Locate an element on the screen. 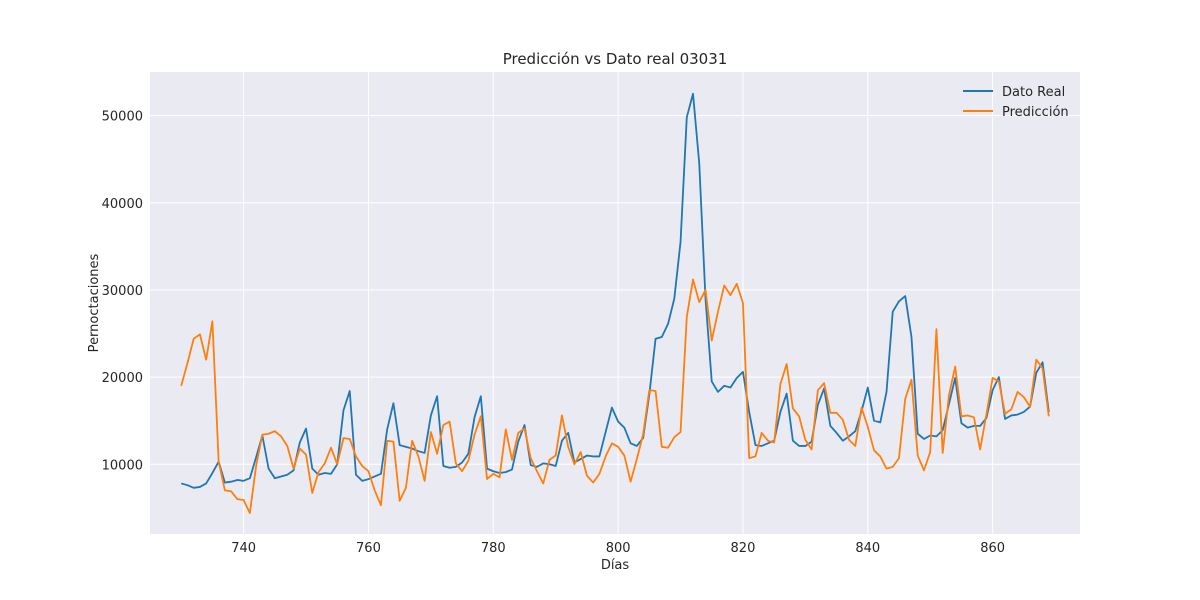 The image size is (1200, 600). y-tick-label: 10000 is located at coordinates (122, 465).